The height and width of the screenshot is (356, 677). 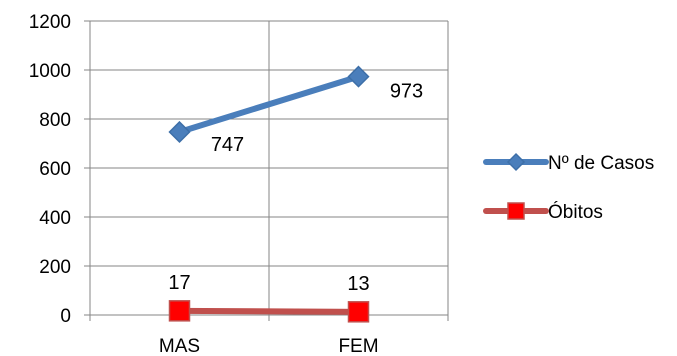 I want to click on y-tick-label: 1000, so click(x=50, y=71).